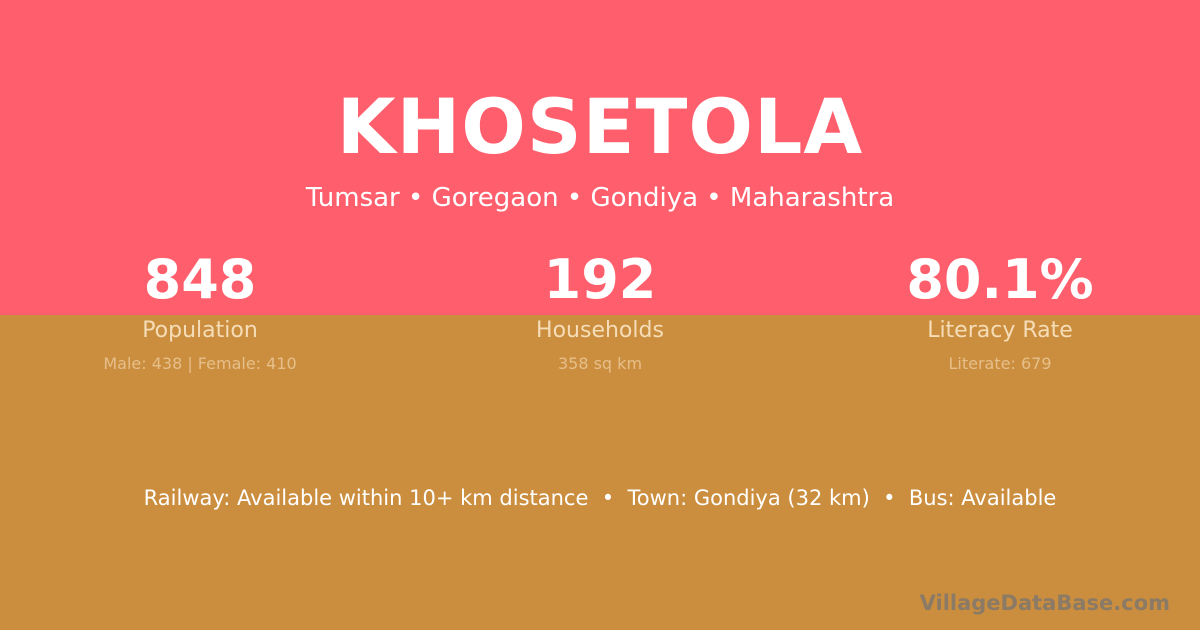 The height and width of the screenshot is (630, 1200). What do you see at coordinates (200, 330) in the screenshot?
I see `stat-label: Population` at bounding box center [200, 330].